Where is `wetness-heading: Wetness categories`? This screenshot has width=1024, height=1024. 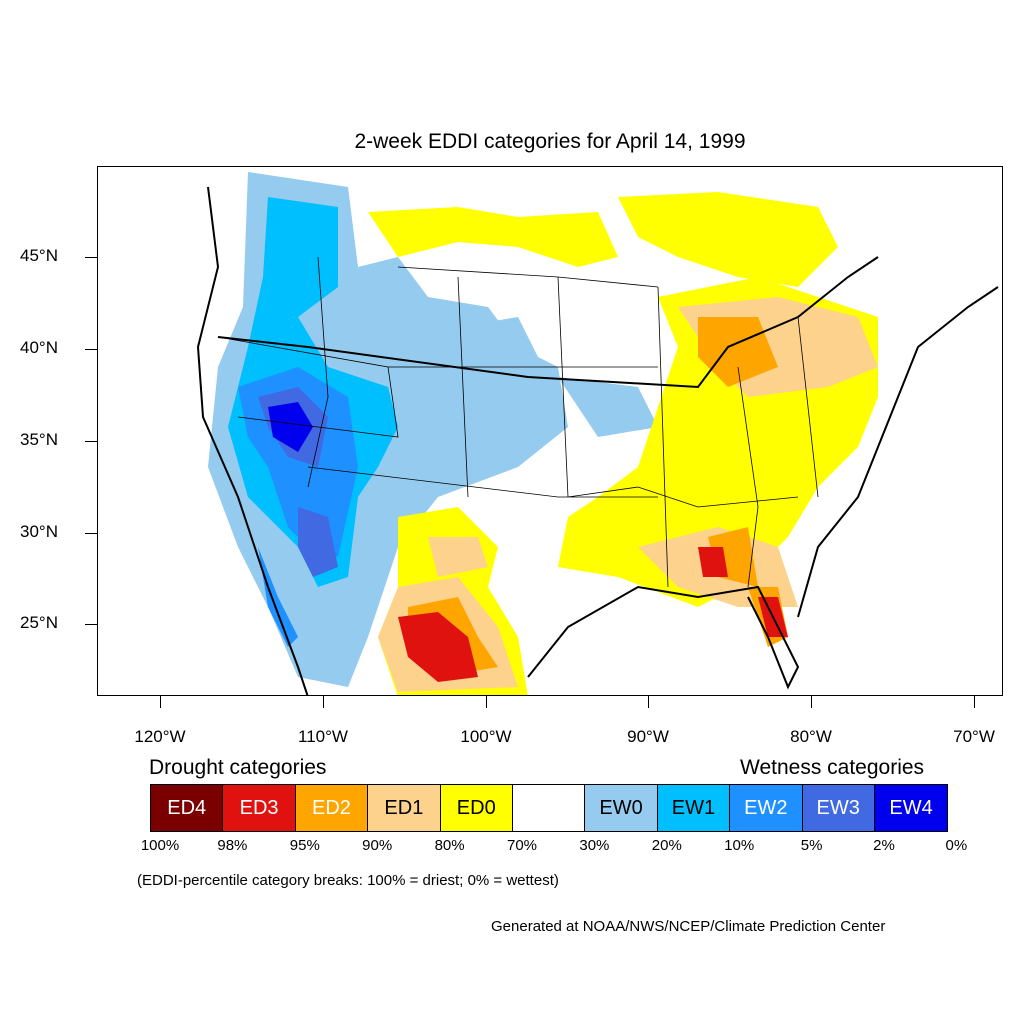 wetness-heading: Wetness categories is located at coordinates (832, 767).